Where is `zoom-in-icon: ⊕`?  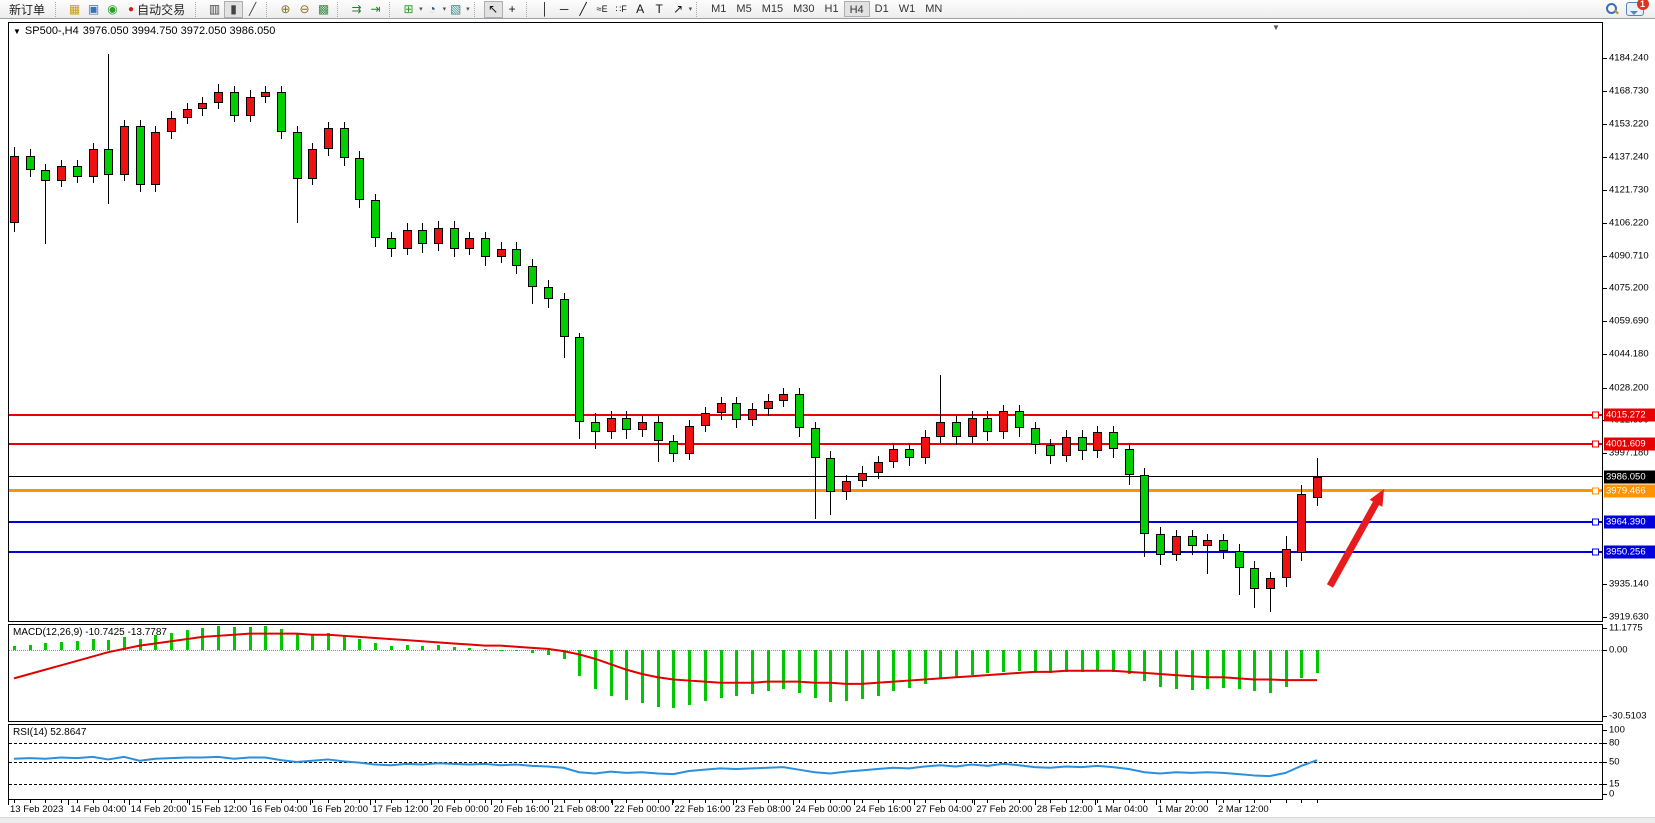
zoom-in-icon: ⊕ is located at coordinates (285, 9).